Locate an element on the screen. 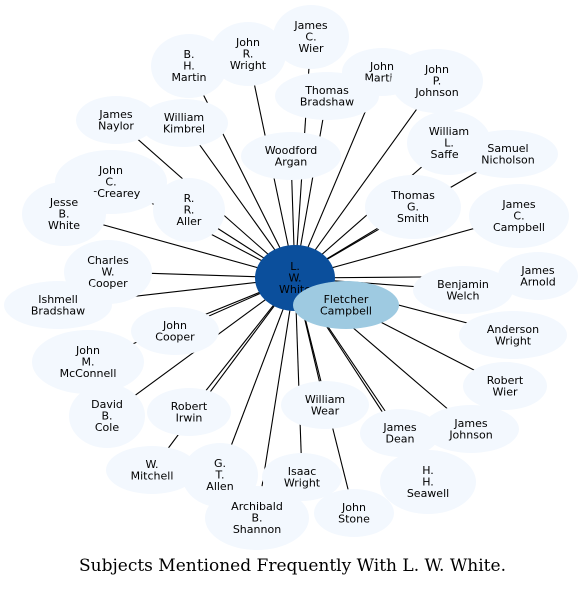 The image size is (585, 590). node-label-line: McConnell is located at coordinates (88, 373).